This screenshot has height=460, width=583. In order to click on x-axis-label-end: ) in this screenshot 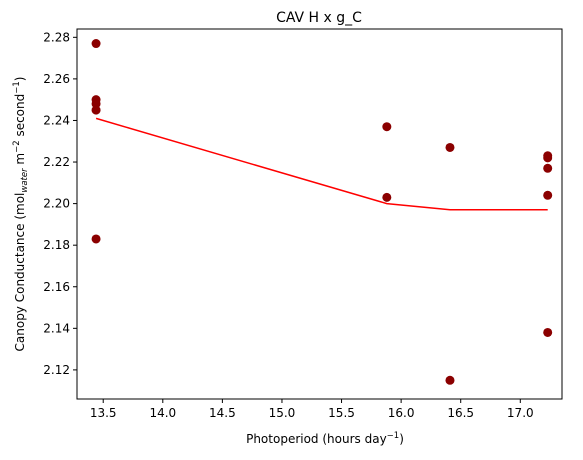, I will do `click(401, 439)`.